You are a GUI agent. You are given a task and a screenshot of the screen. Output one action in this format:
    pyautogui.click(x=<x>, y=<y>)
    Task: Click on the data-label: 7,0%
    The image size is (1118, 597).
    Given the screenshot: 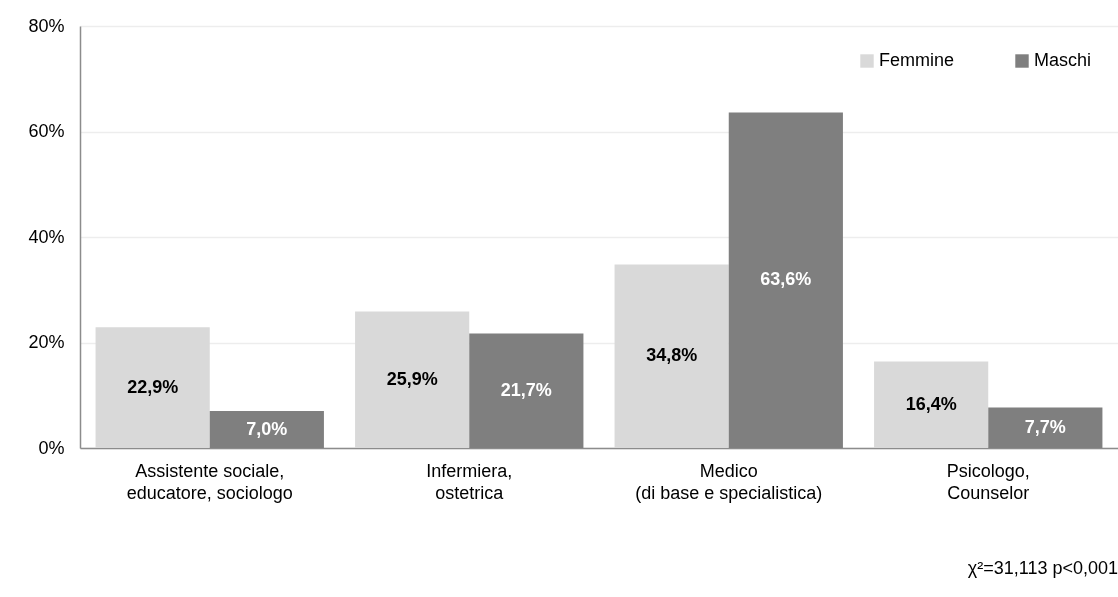 What is the action you would take?
    pyautogui.click(x=267, y=428)
    